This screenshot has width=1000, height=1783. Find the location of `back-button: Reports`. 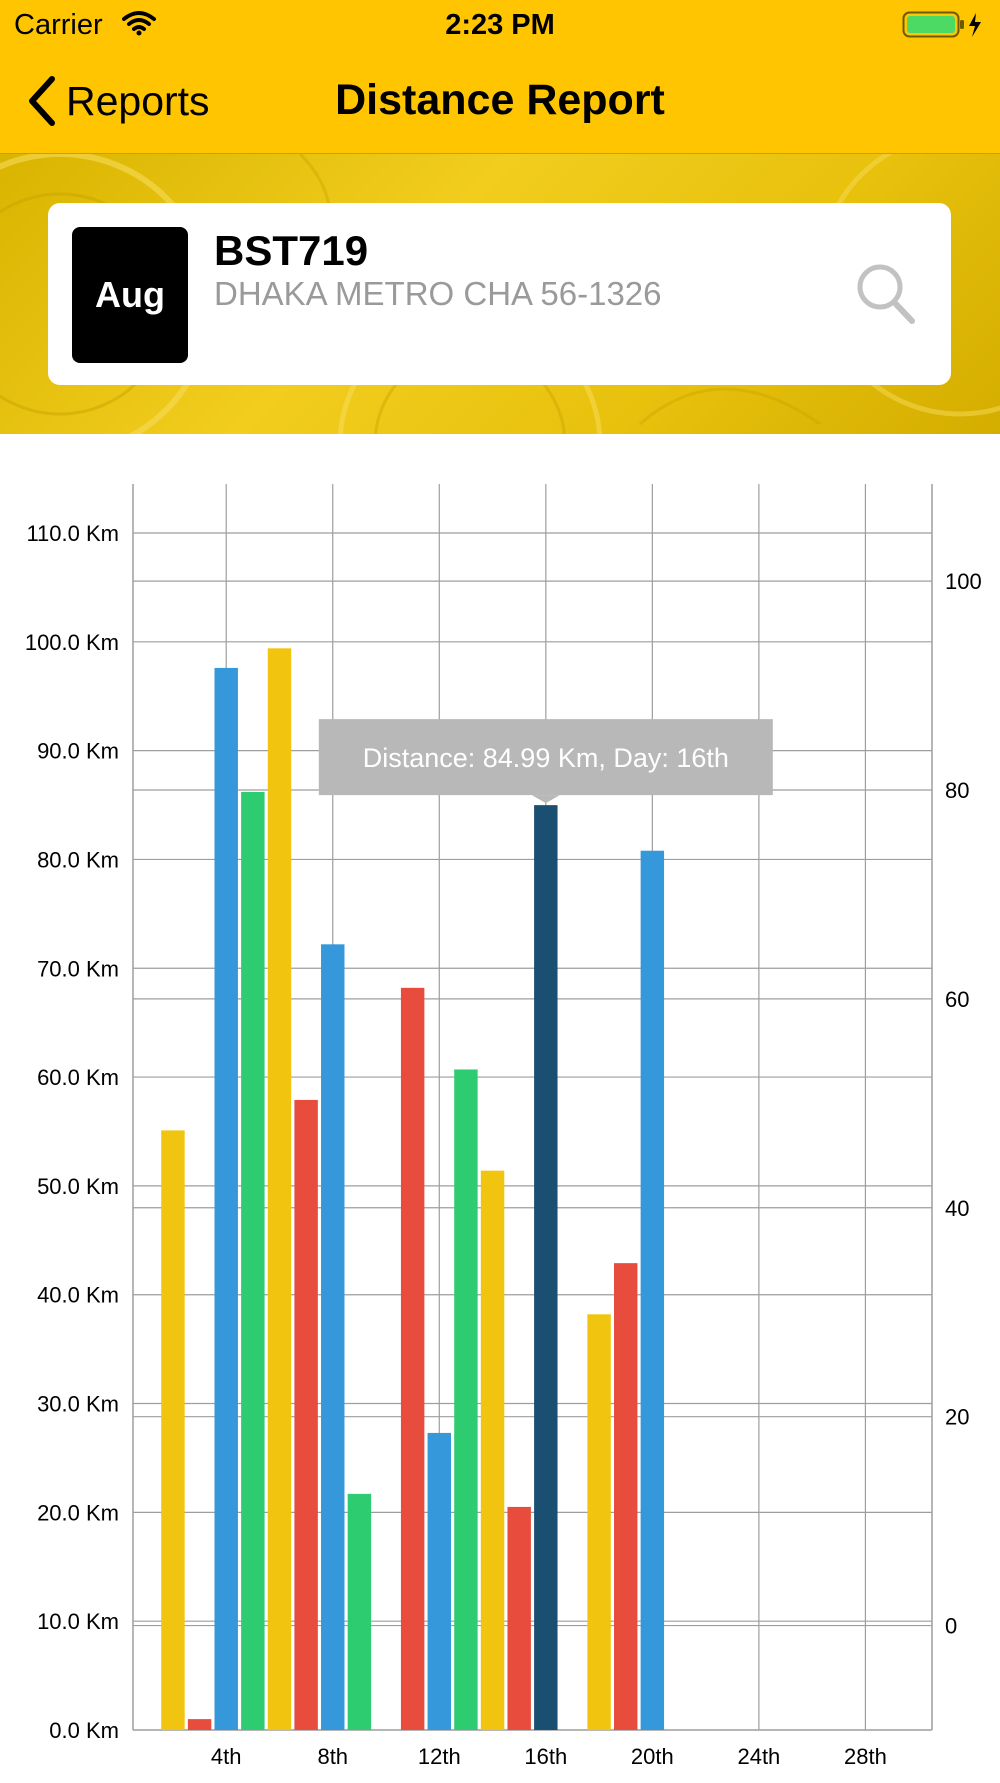

back-button: Reports is located at coordinates (118, 101).